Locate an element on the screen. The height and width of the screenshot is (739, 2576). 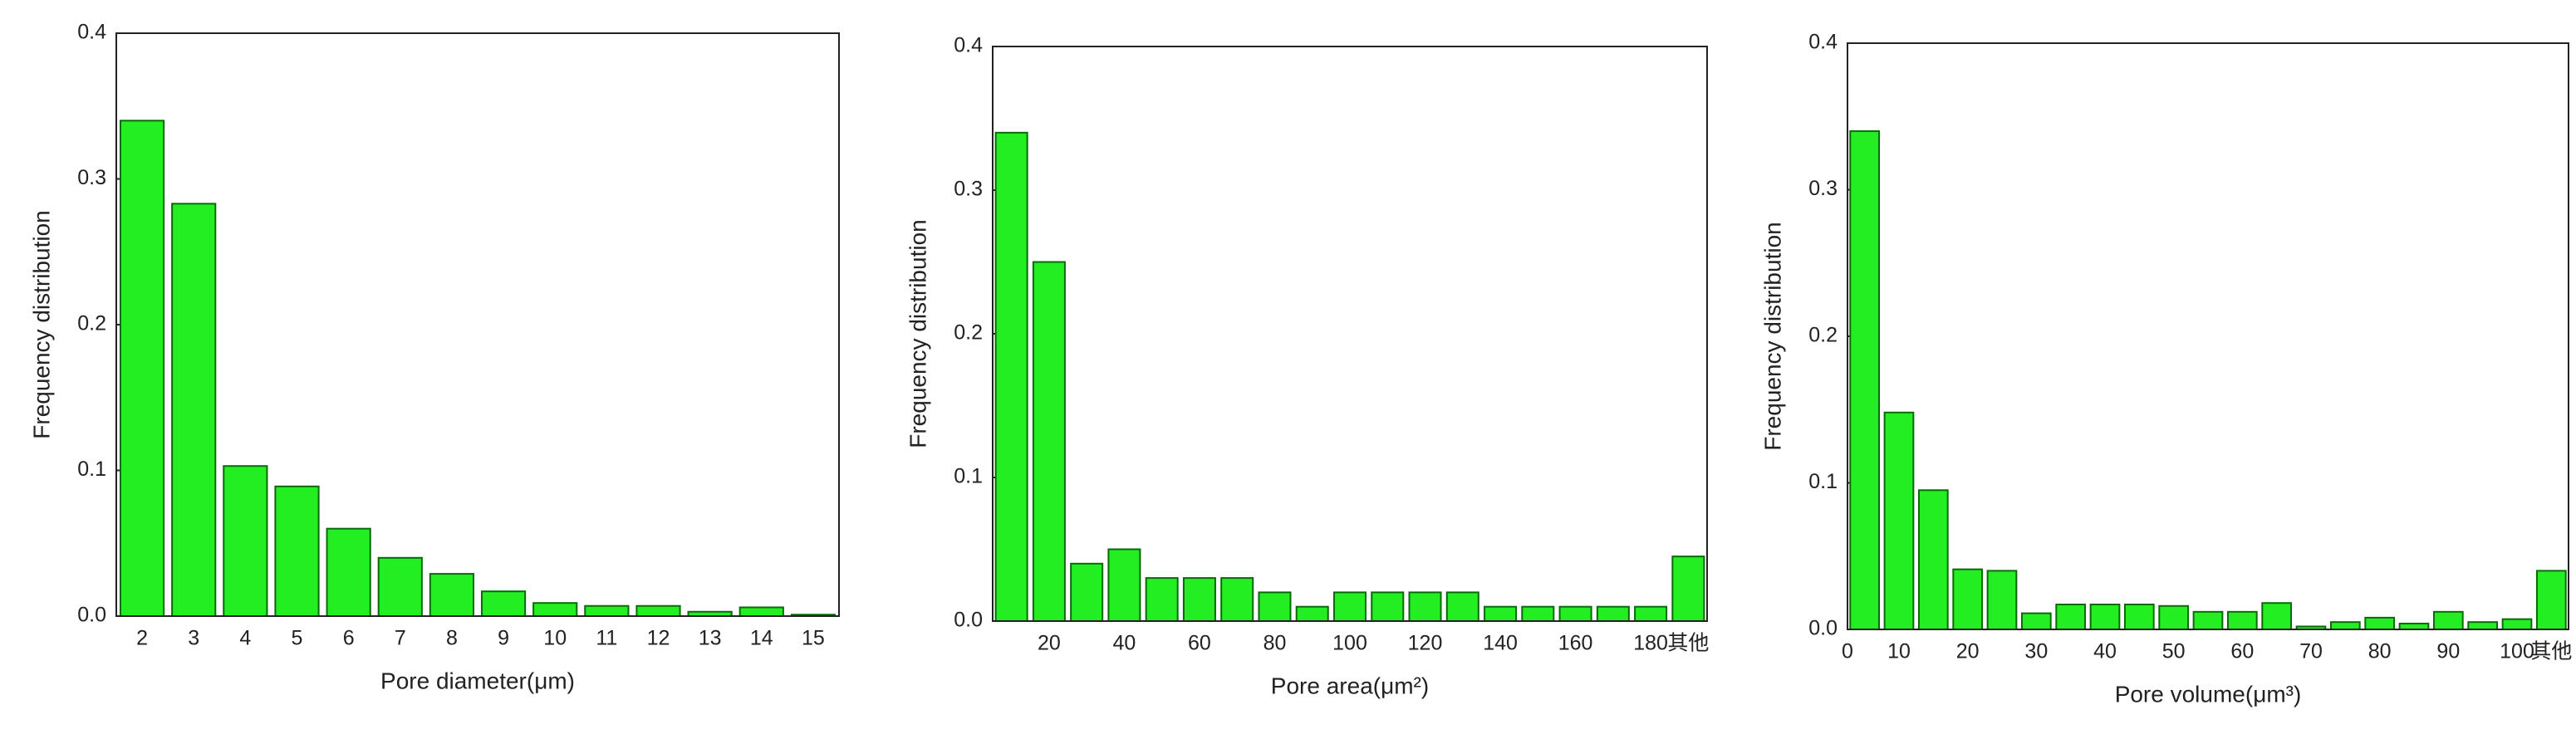
x-tick-label: 0 is located at coordinates (1847, 651).